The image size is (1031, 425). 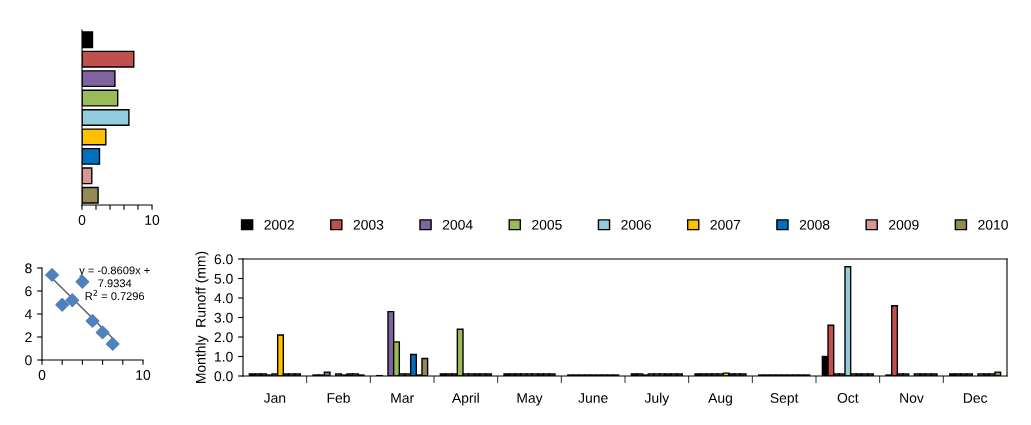 I want to click on x-tick-label: Jan, so click(x=274, y=398).